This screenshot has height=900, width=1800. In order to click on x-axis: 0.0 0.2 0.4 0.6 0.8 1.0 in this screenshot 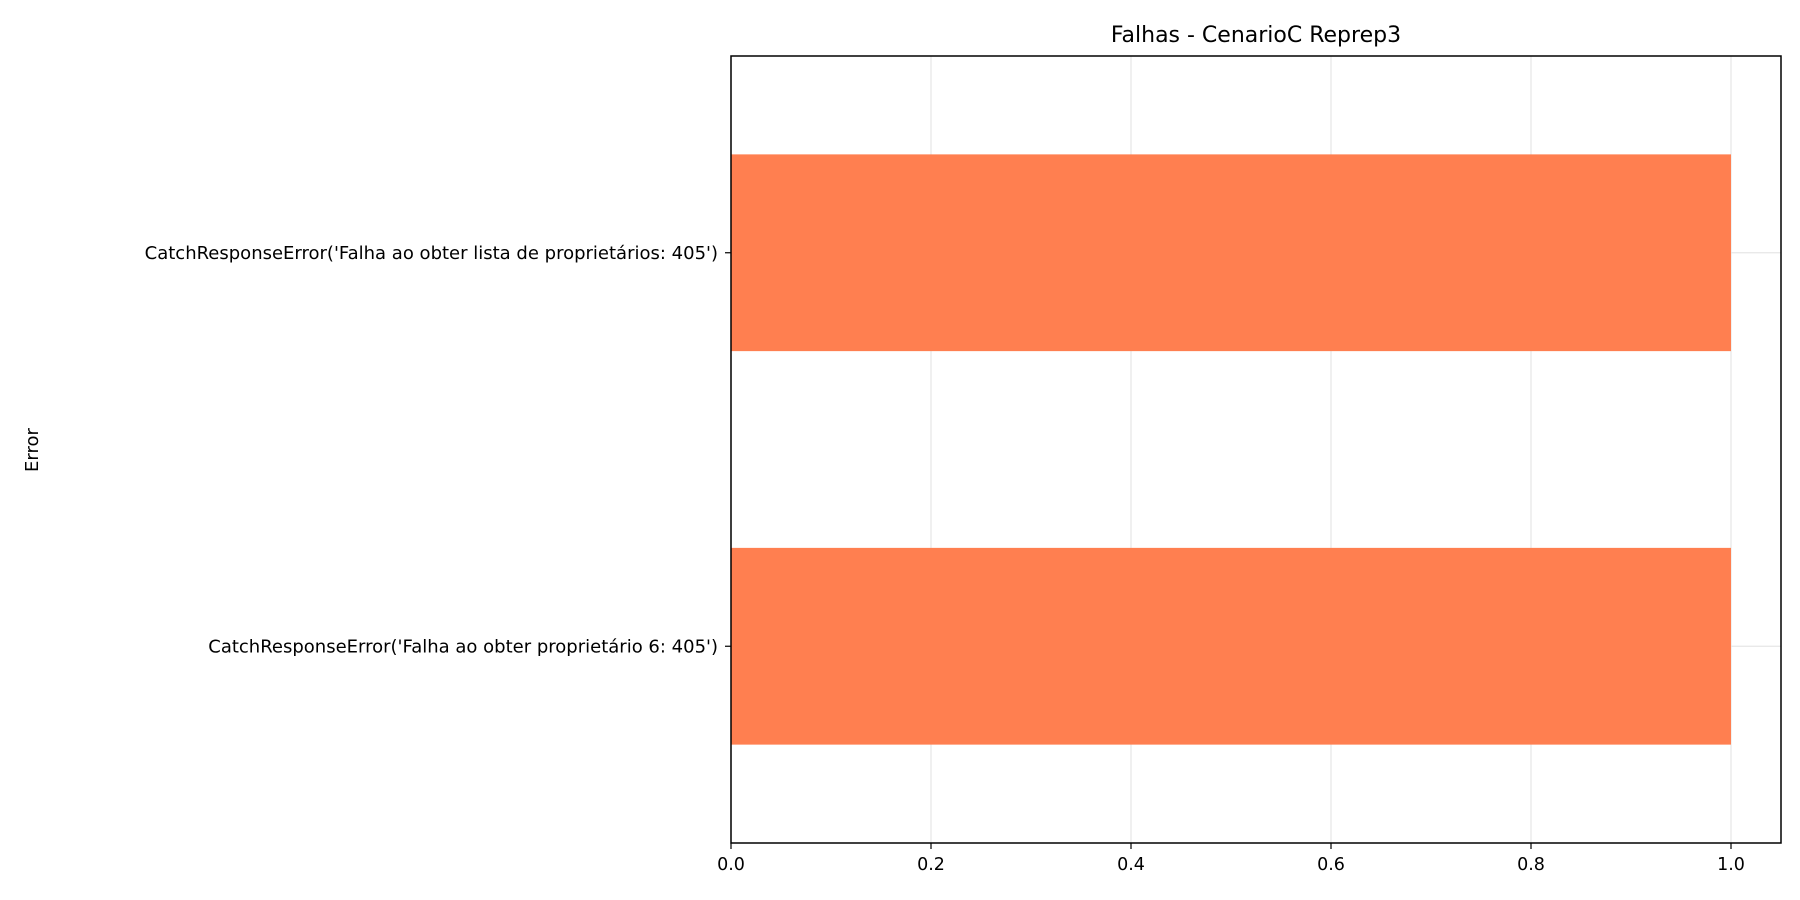, I will do `click(1231, 859)`.